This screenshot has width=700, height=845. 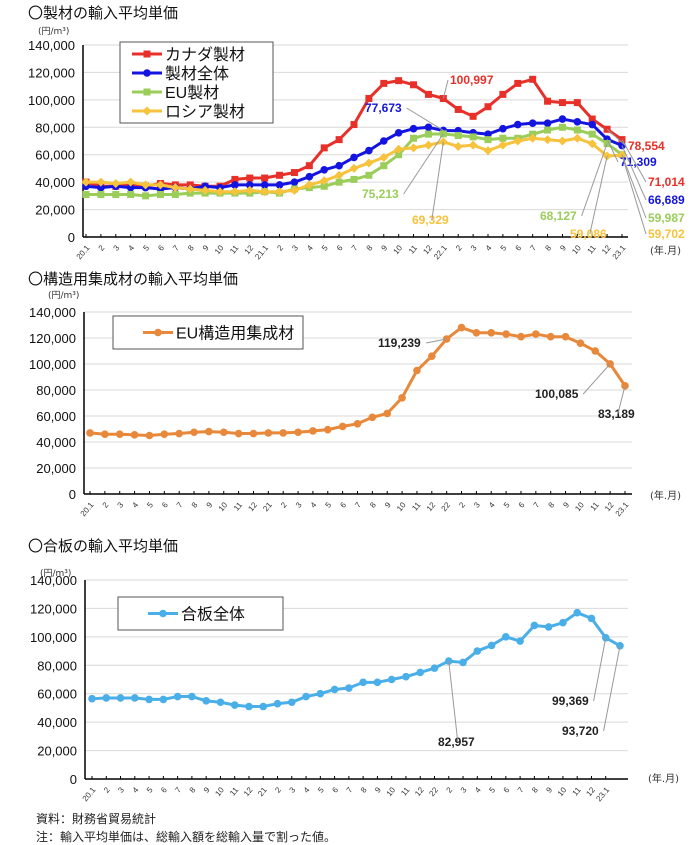 What do you see at coordinates (235, 334) in the screenshot?
I see `legend-label: EU構造用集成材` at bounding box center [235, 334].